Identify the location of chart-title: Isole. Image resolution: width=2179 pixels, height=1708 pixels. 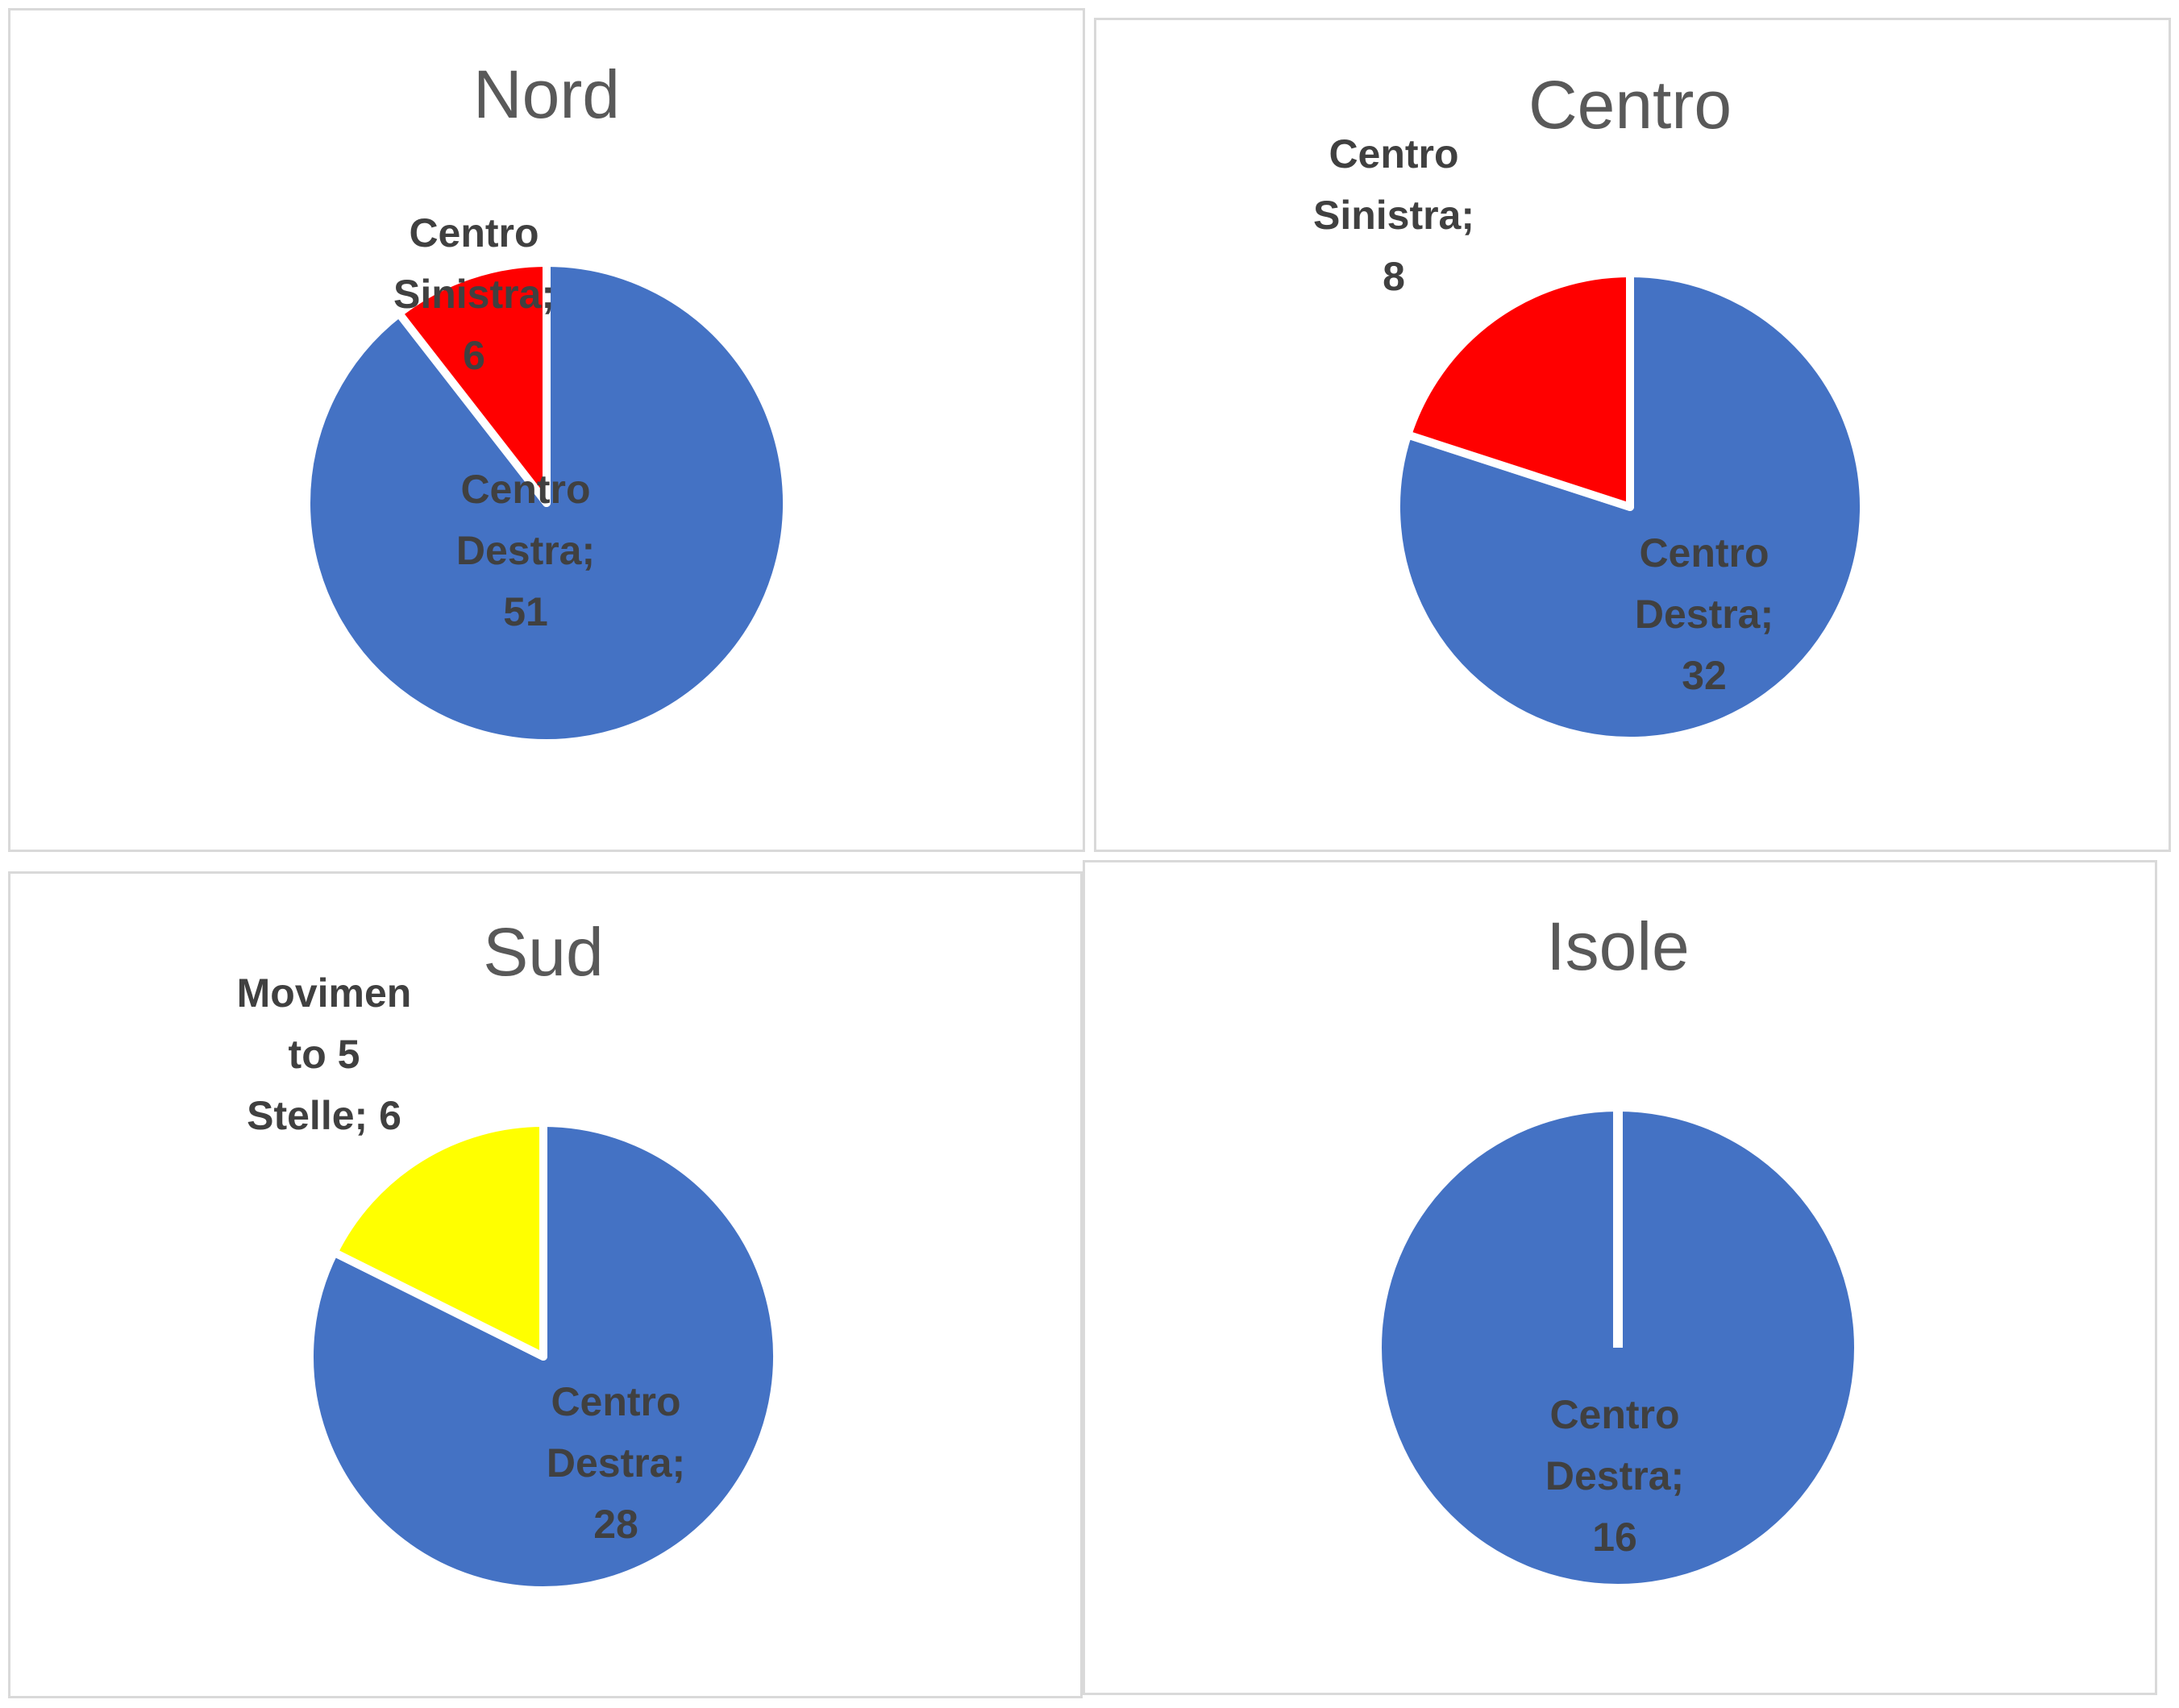
(1617, 946).